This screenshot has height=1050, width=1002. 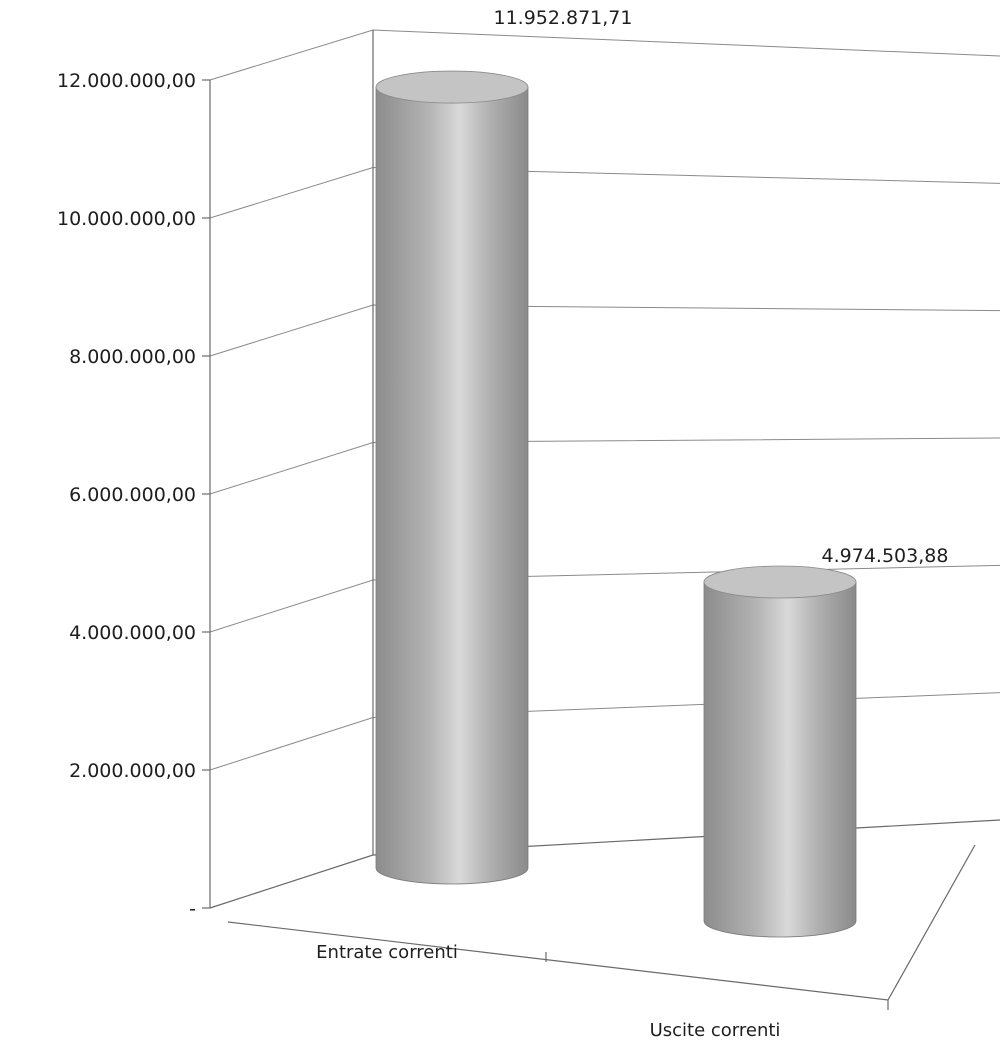 I want to click on floor-back-edge, so click(x=605, y=864).